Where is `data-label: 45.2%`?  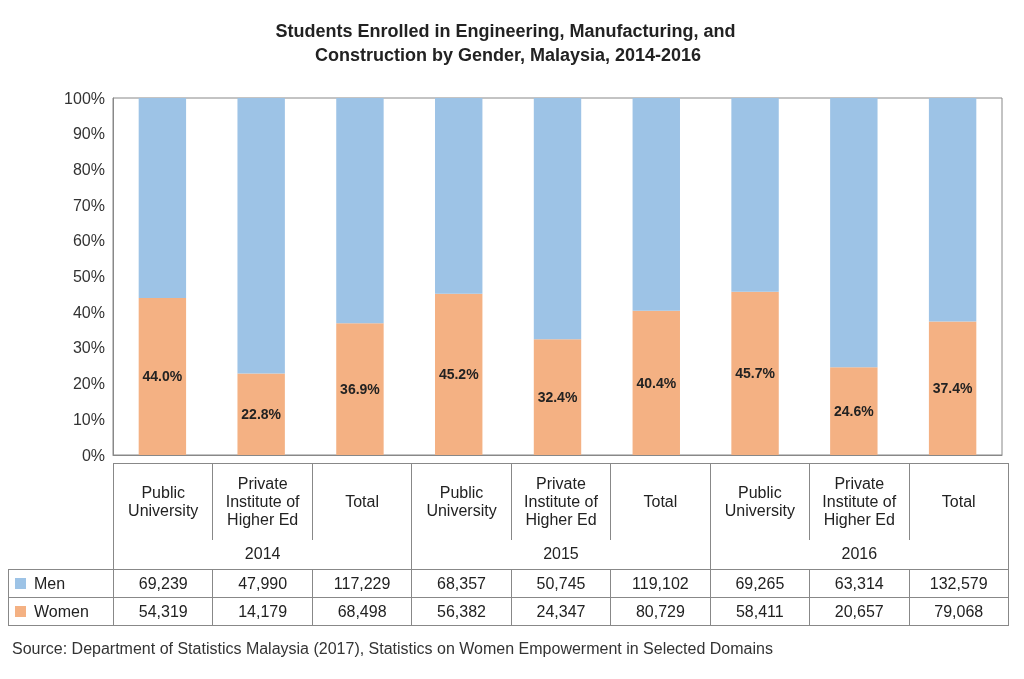 data-label: 45.2% is located at coordinates (459, 374).